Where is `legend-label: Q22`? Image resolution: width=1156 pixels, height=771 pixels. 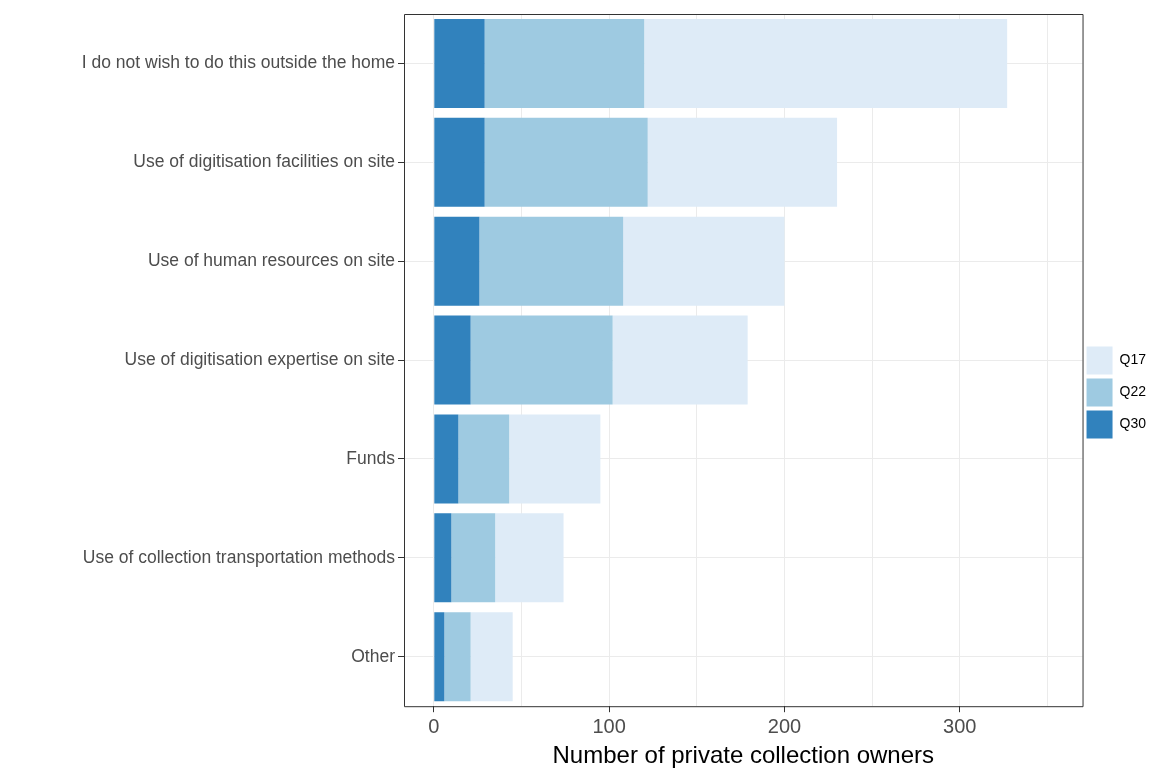 legend-label: Q22 is located at coordinates (1133, 391).